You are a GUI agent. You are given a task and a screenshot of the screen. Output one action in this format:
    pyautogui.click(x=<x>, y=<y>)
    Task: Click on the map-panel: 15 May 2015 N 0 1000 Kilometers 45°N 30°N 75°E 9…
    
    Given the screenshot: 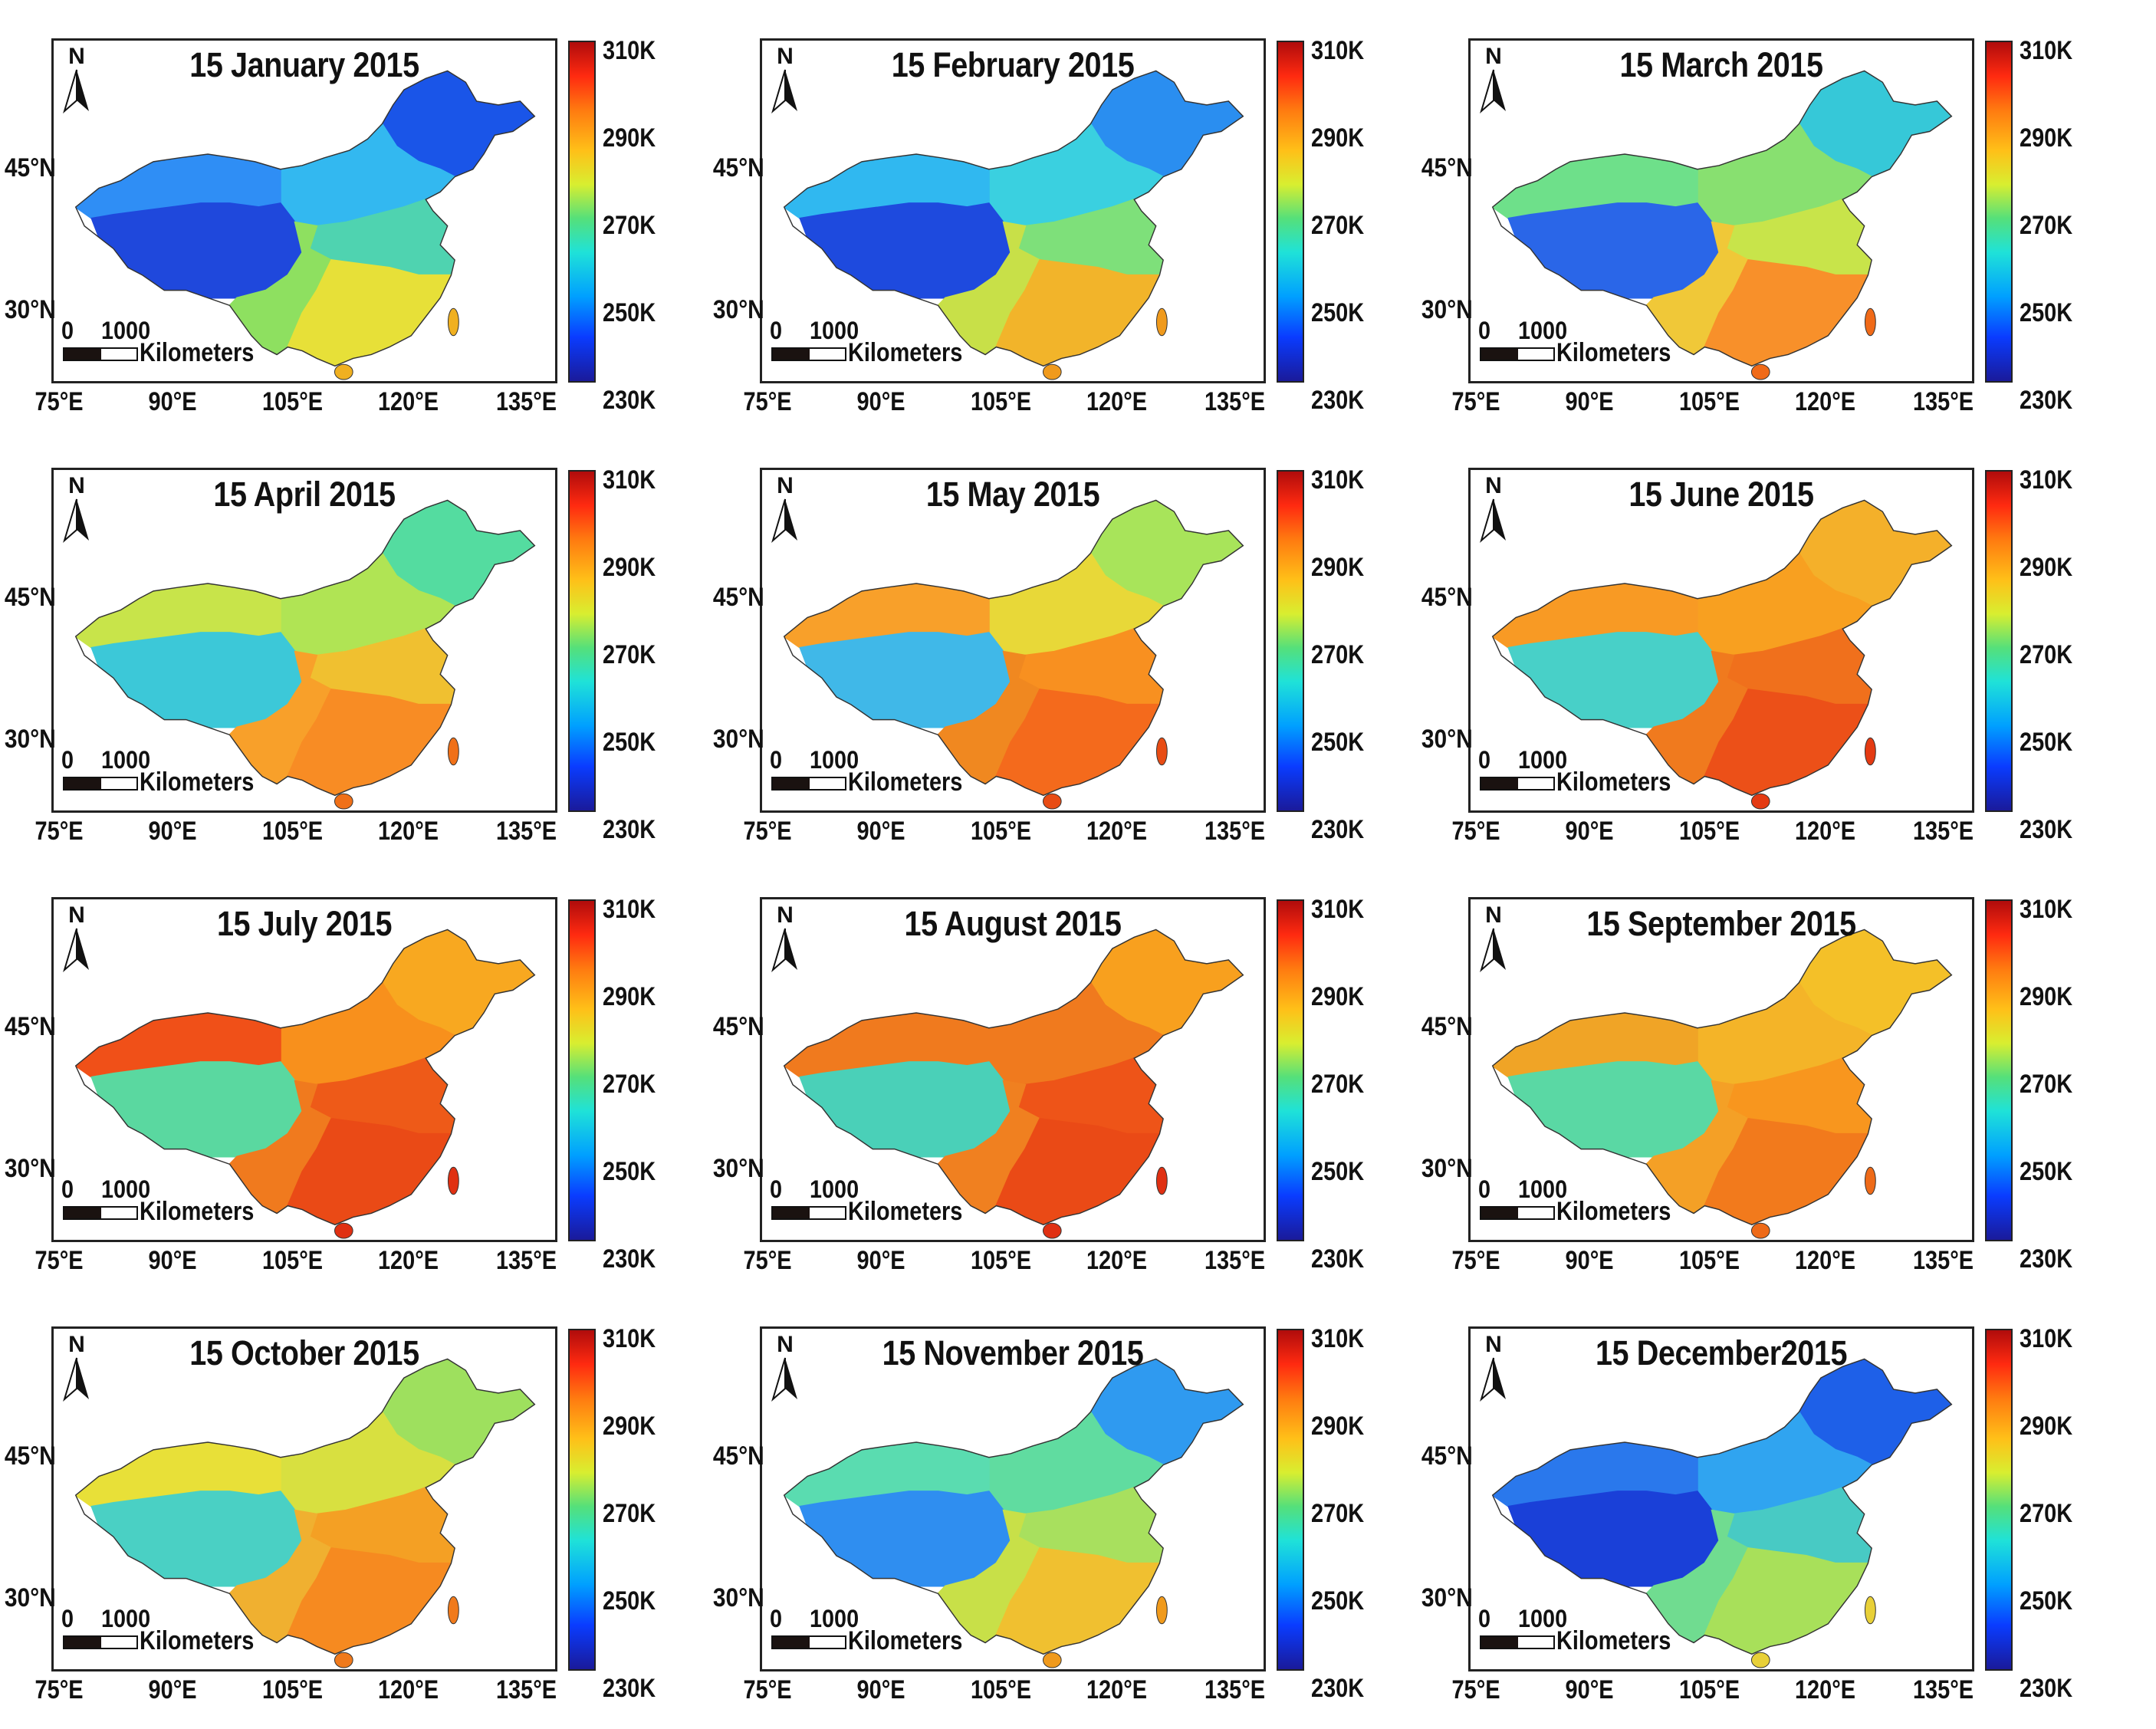 What is the action you would take?
    pyautogui.click(x=1053, y=663)
    